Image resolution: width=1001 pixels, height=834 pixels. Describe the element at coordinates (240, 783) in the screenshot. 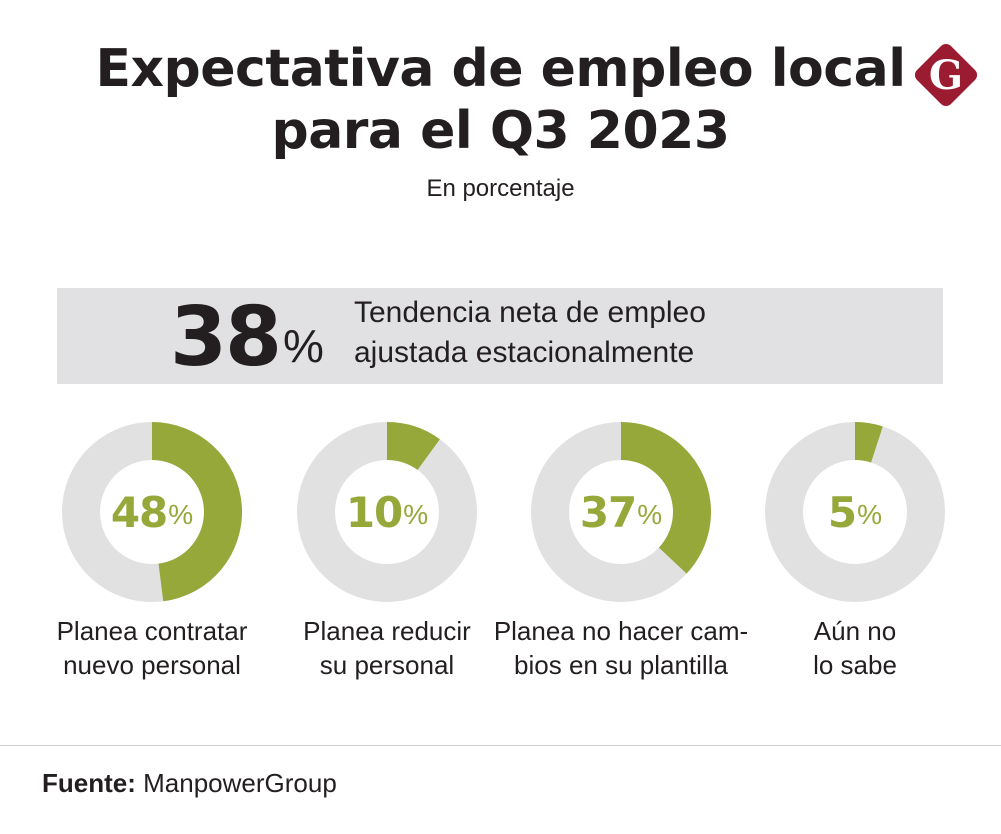

I see `source-value: ManpowerGroup` at that location.